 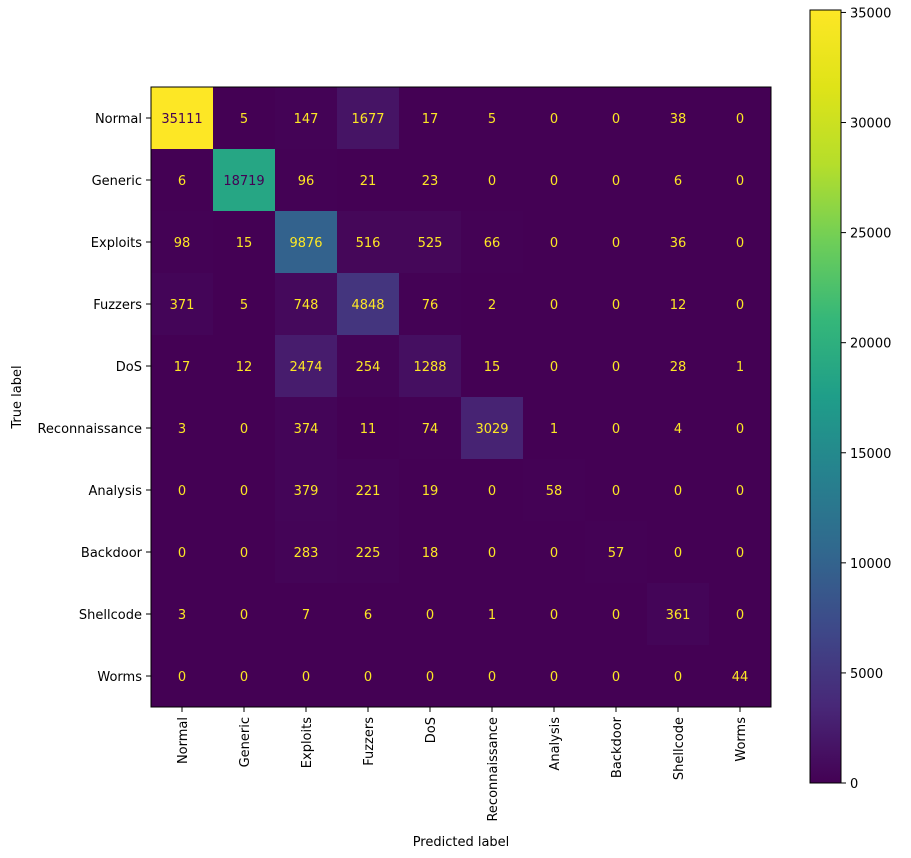 I want to click on cell-value: 748, so click(x=306, y=305).